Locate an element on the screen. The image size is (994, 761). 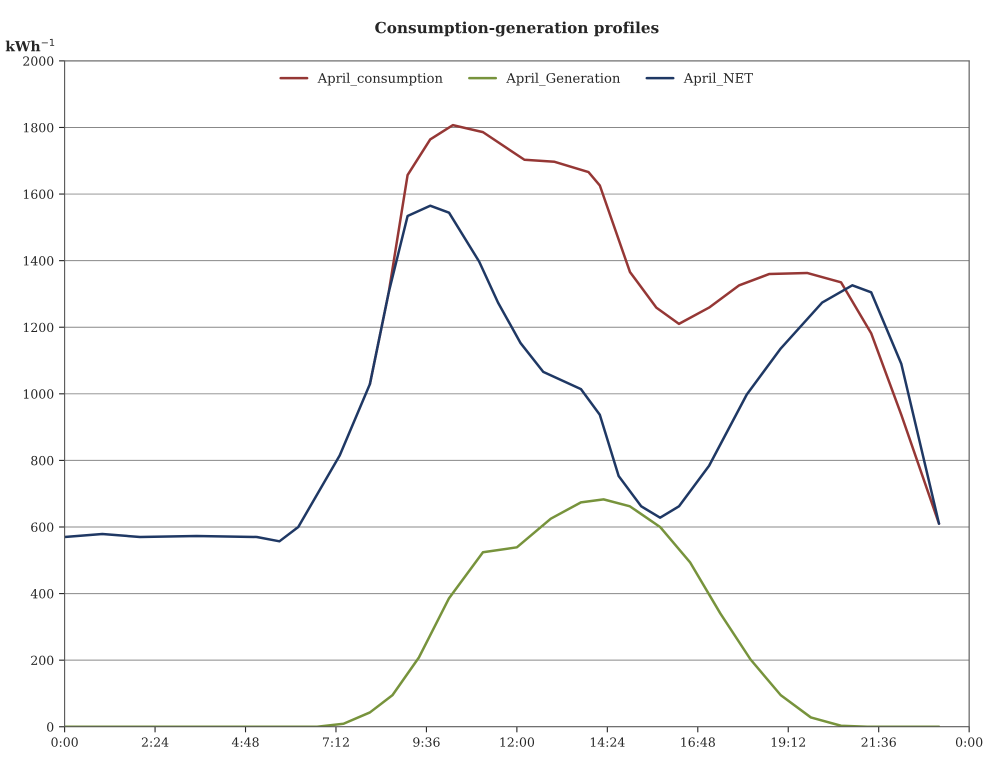
x-tick-label: 2:24 is located at coordinates (155, 742).